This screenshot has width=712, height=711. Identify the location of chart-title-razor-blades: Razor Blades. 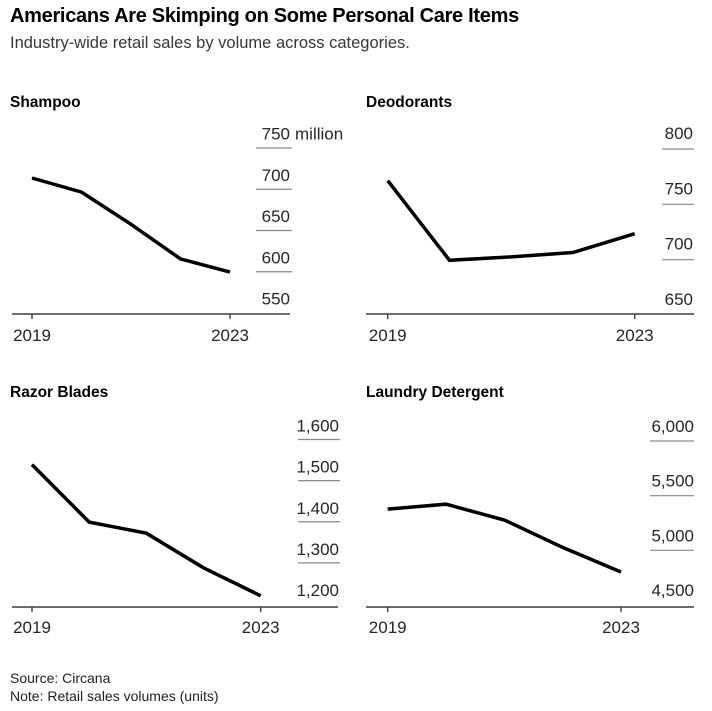
(59, 392).